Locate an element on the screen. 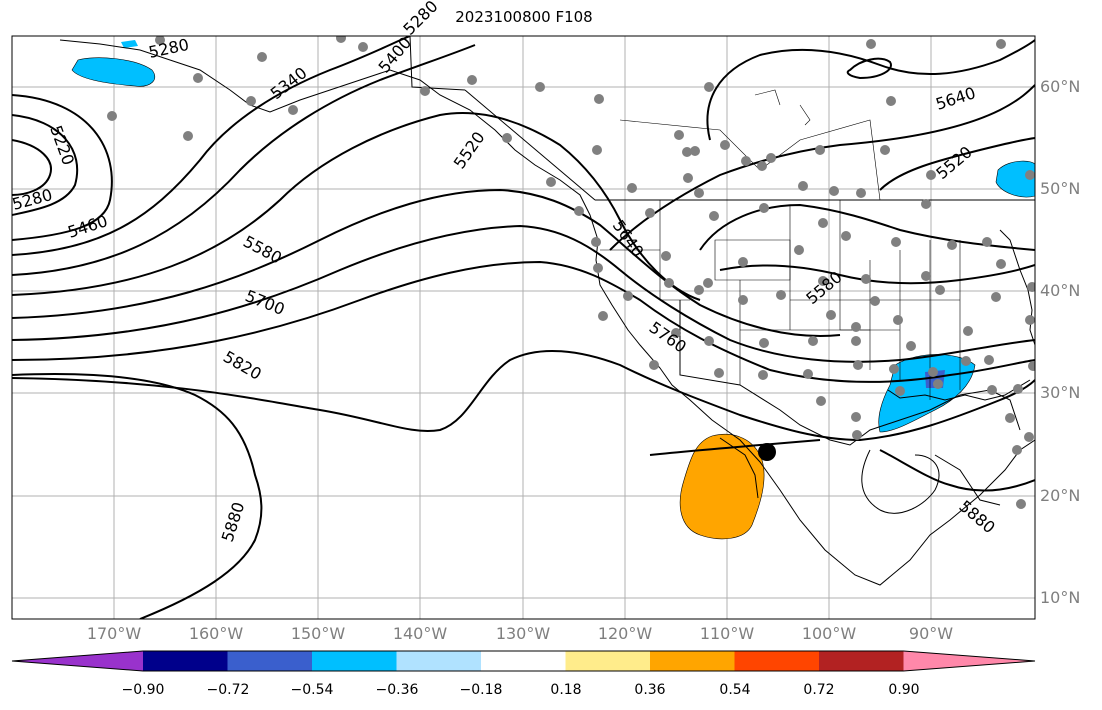 Image resolution: width=1102 pixels, height=710 pixels. lat-label: 10°N is located at coordinates (1060, 597).